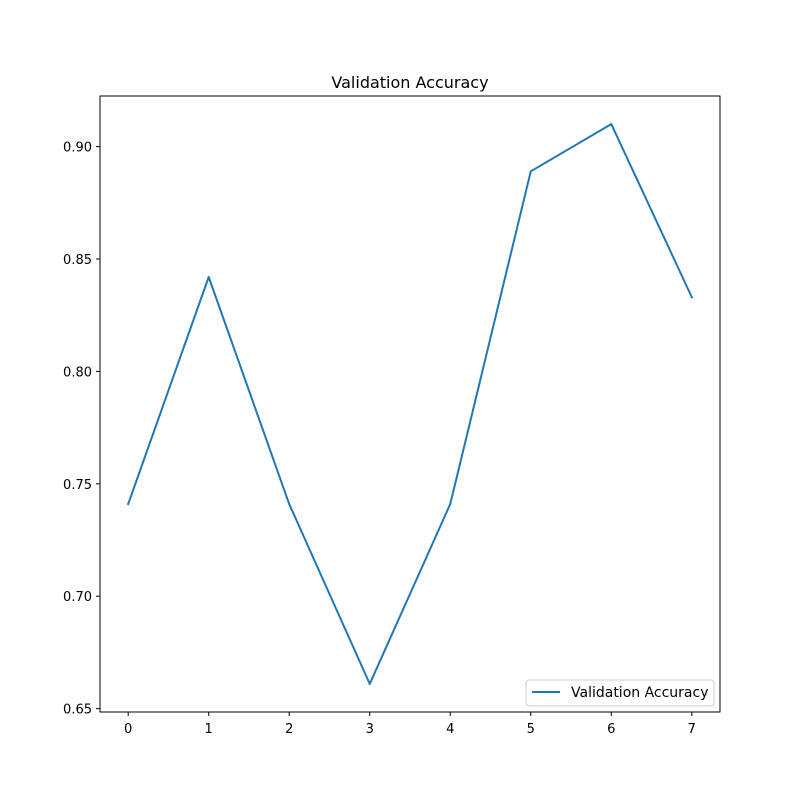  I want to click on x-tick-label: 6, so click(611, 729).